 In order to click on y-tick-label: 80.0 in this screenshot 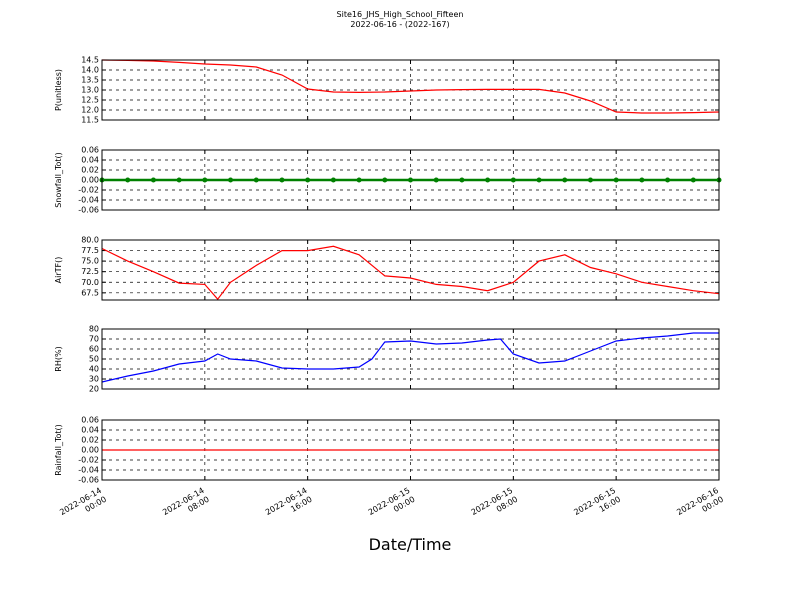, I will do `click(90, 240)`.